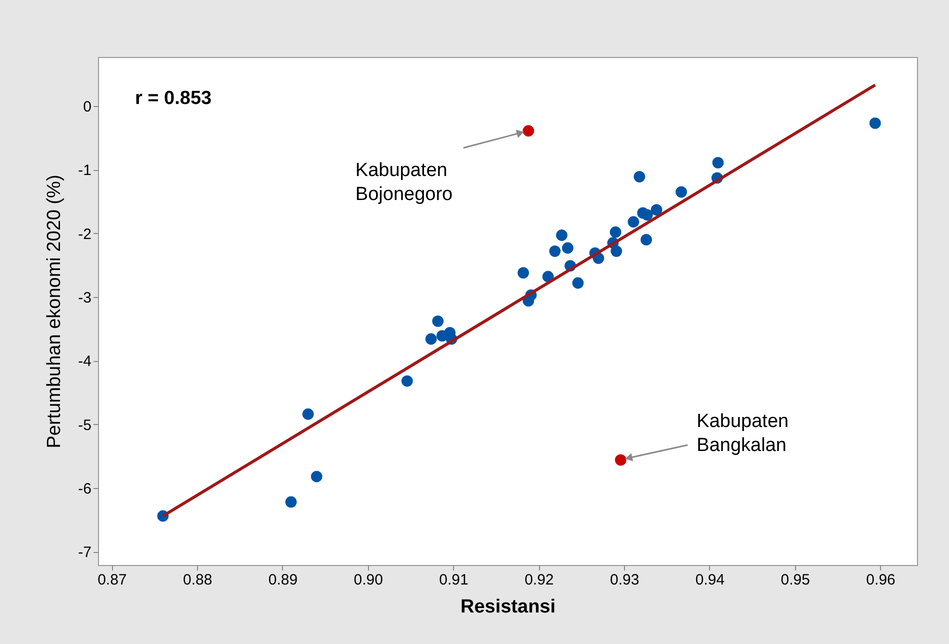 This screenshot has height=644, width=949. I want to click on x-axis-title: Resistansi, so click(508, 607).